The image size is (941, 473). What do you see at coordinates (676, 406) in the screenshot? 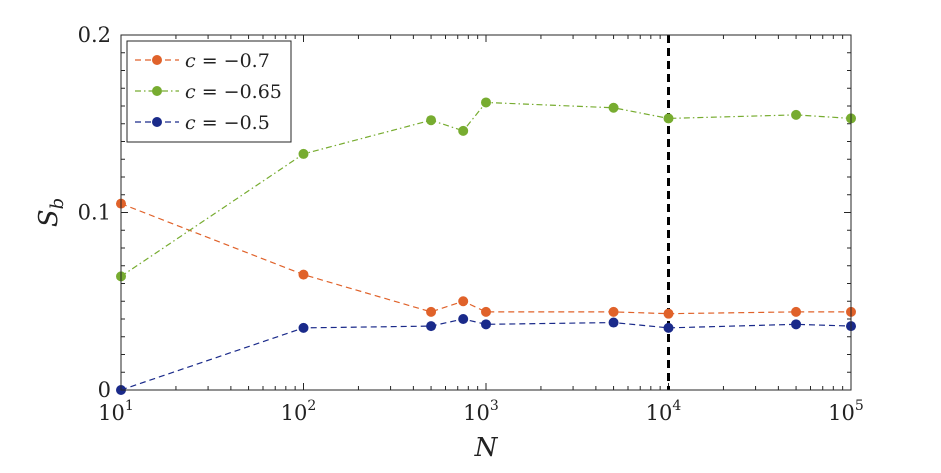
I see `x-tick-exponent: 4` at bounding box center [676, 406].